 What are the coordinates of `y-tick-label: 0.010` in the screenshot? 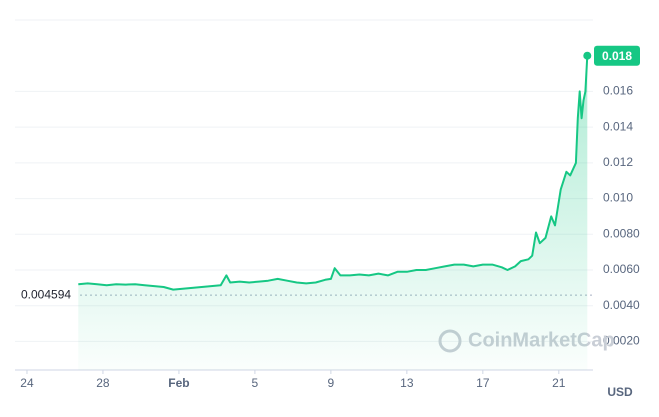 It's located at (618, 198).